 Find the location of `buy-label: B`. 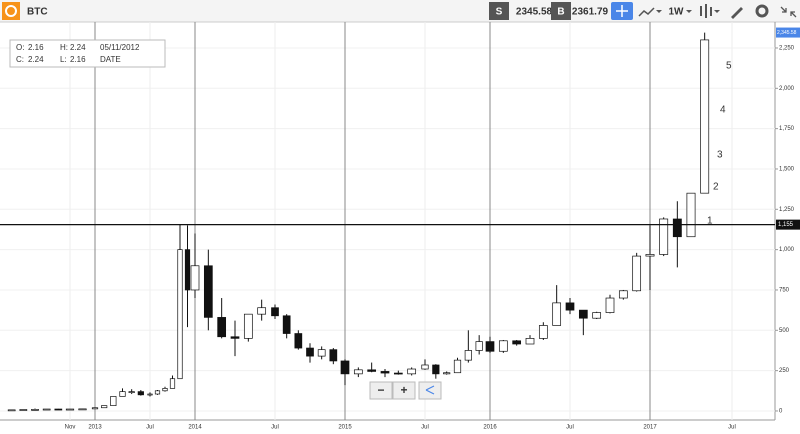

buy-label: B is located at coordinates (560, 12).